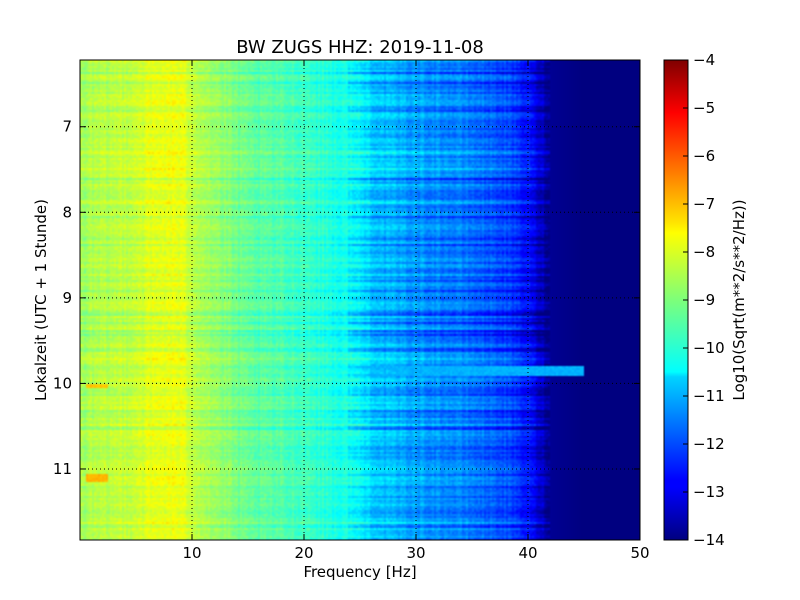  Describe the element at coordinates (62, 383) in the screenshot. I see `y-tick-label: 10` at that location.